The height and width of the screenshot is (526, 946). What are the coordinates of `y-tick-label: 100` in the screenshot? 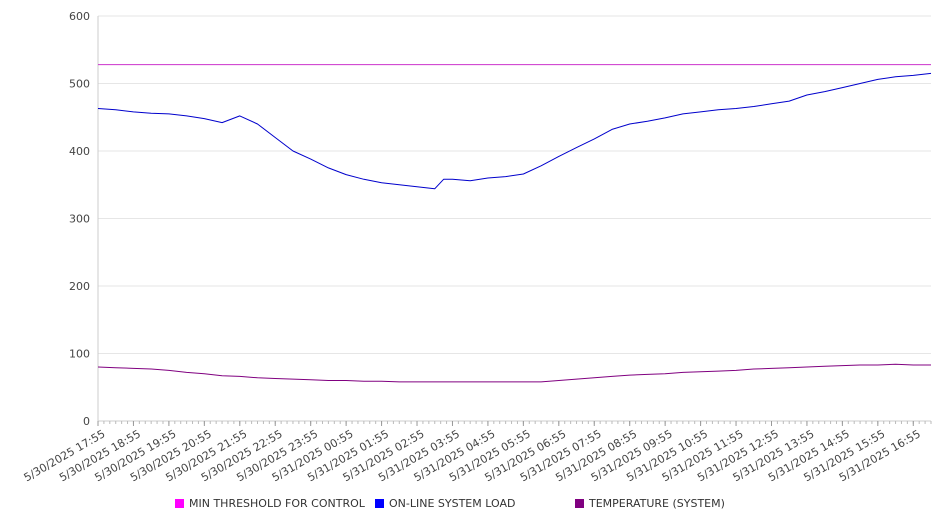 It's located at (79, 354).